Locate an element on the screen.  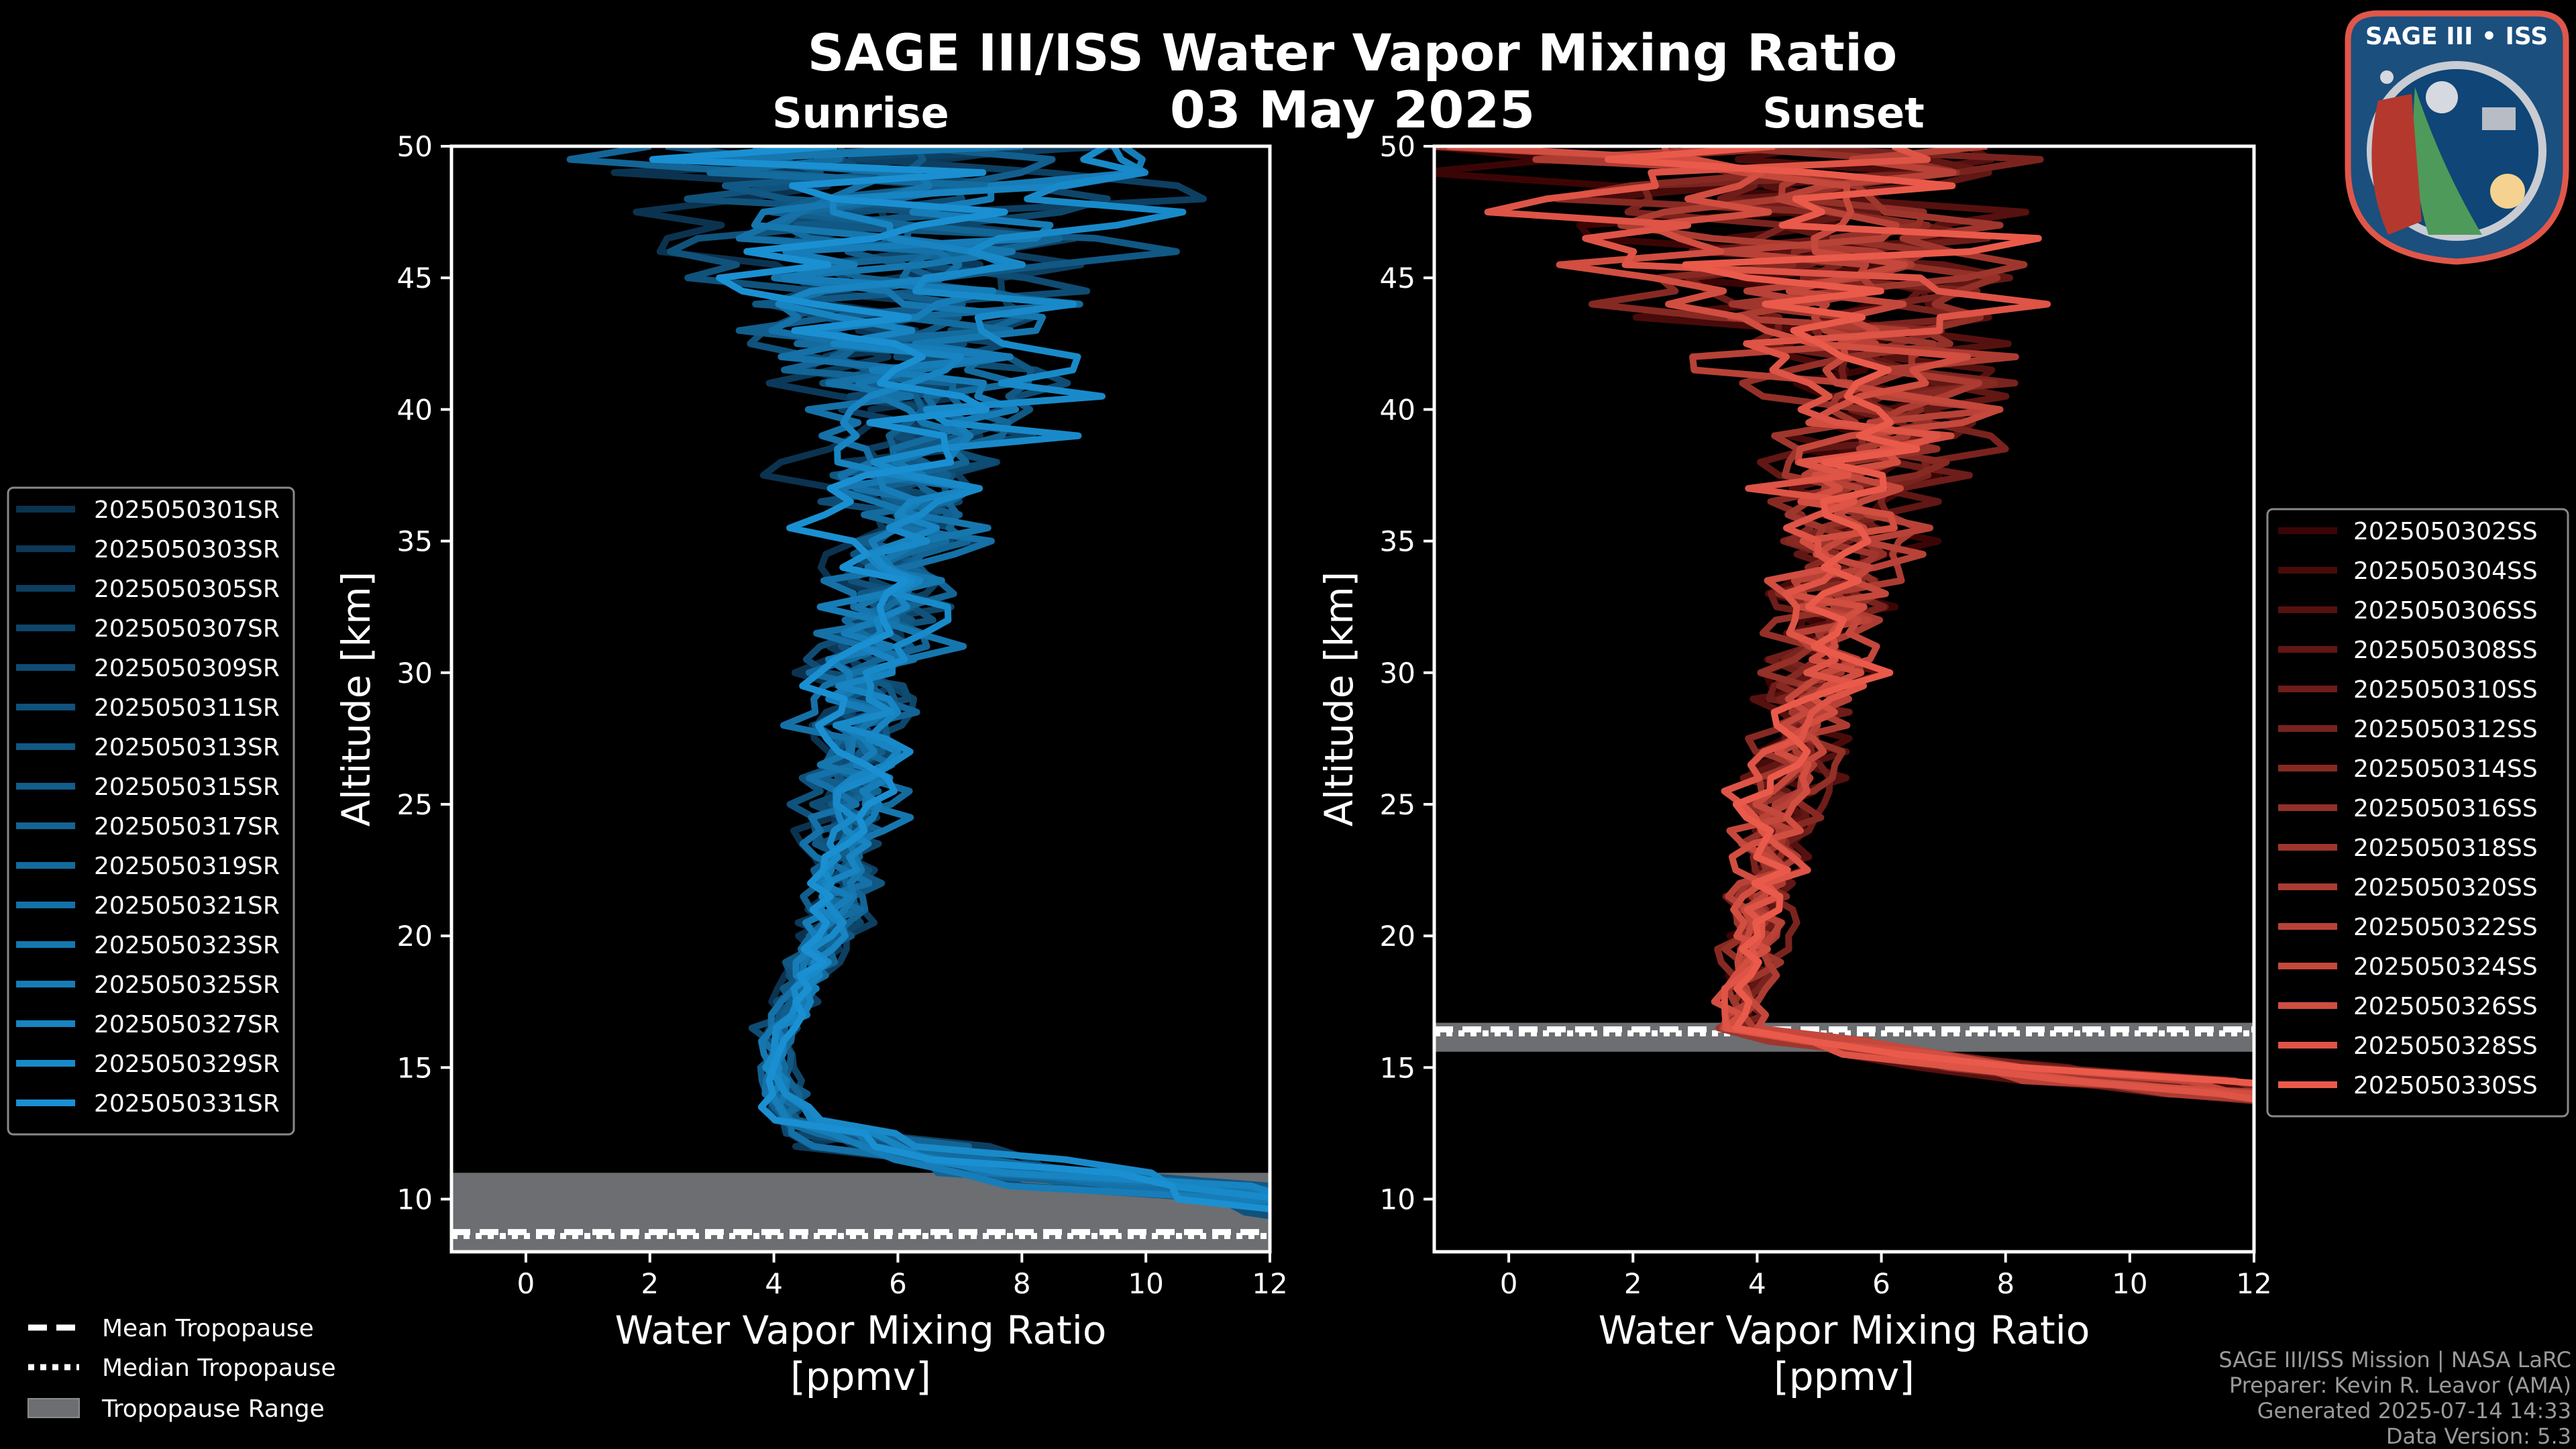
legend-label: 2025050319SR is located at coordinates (187, 866).